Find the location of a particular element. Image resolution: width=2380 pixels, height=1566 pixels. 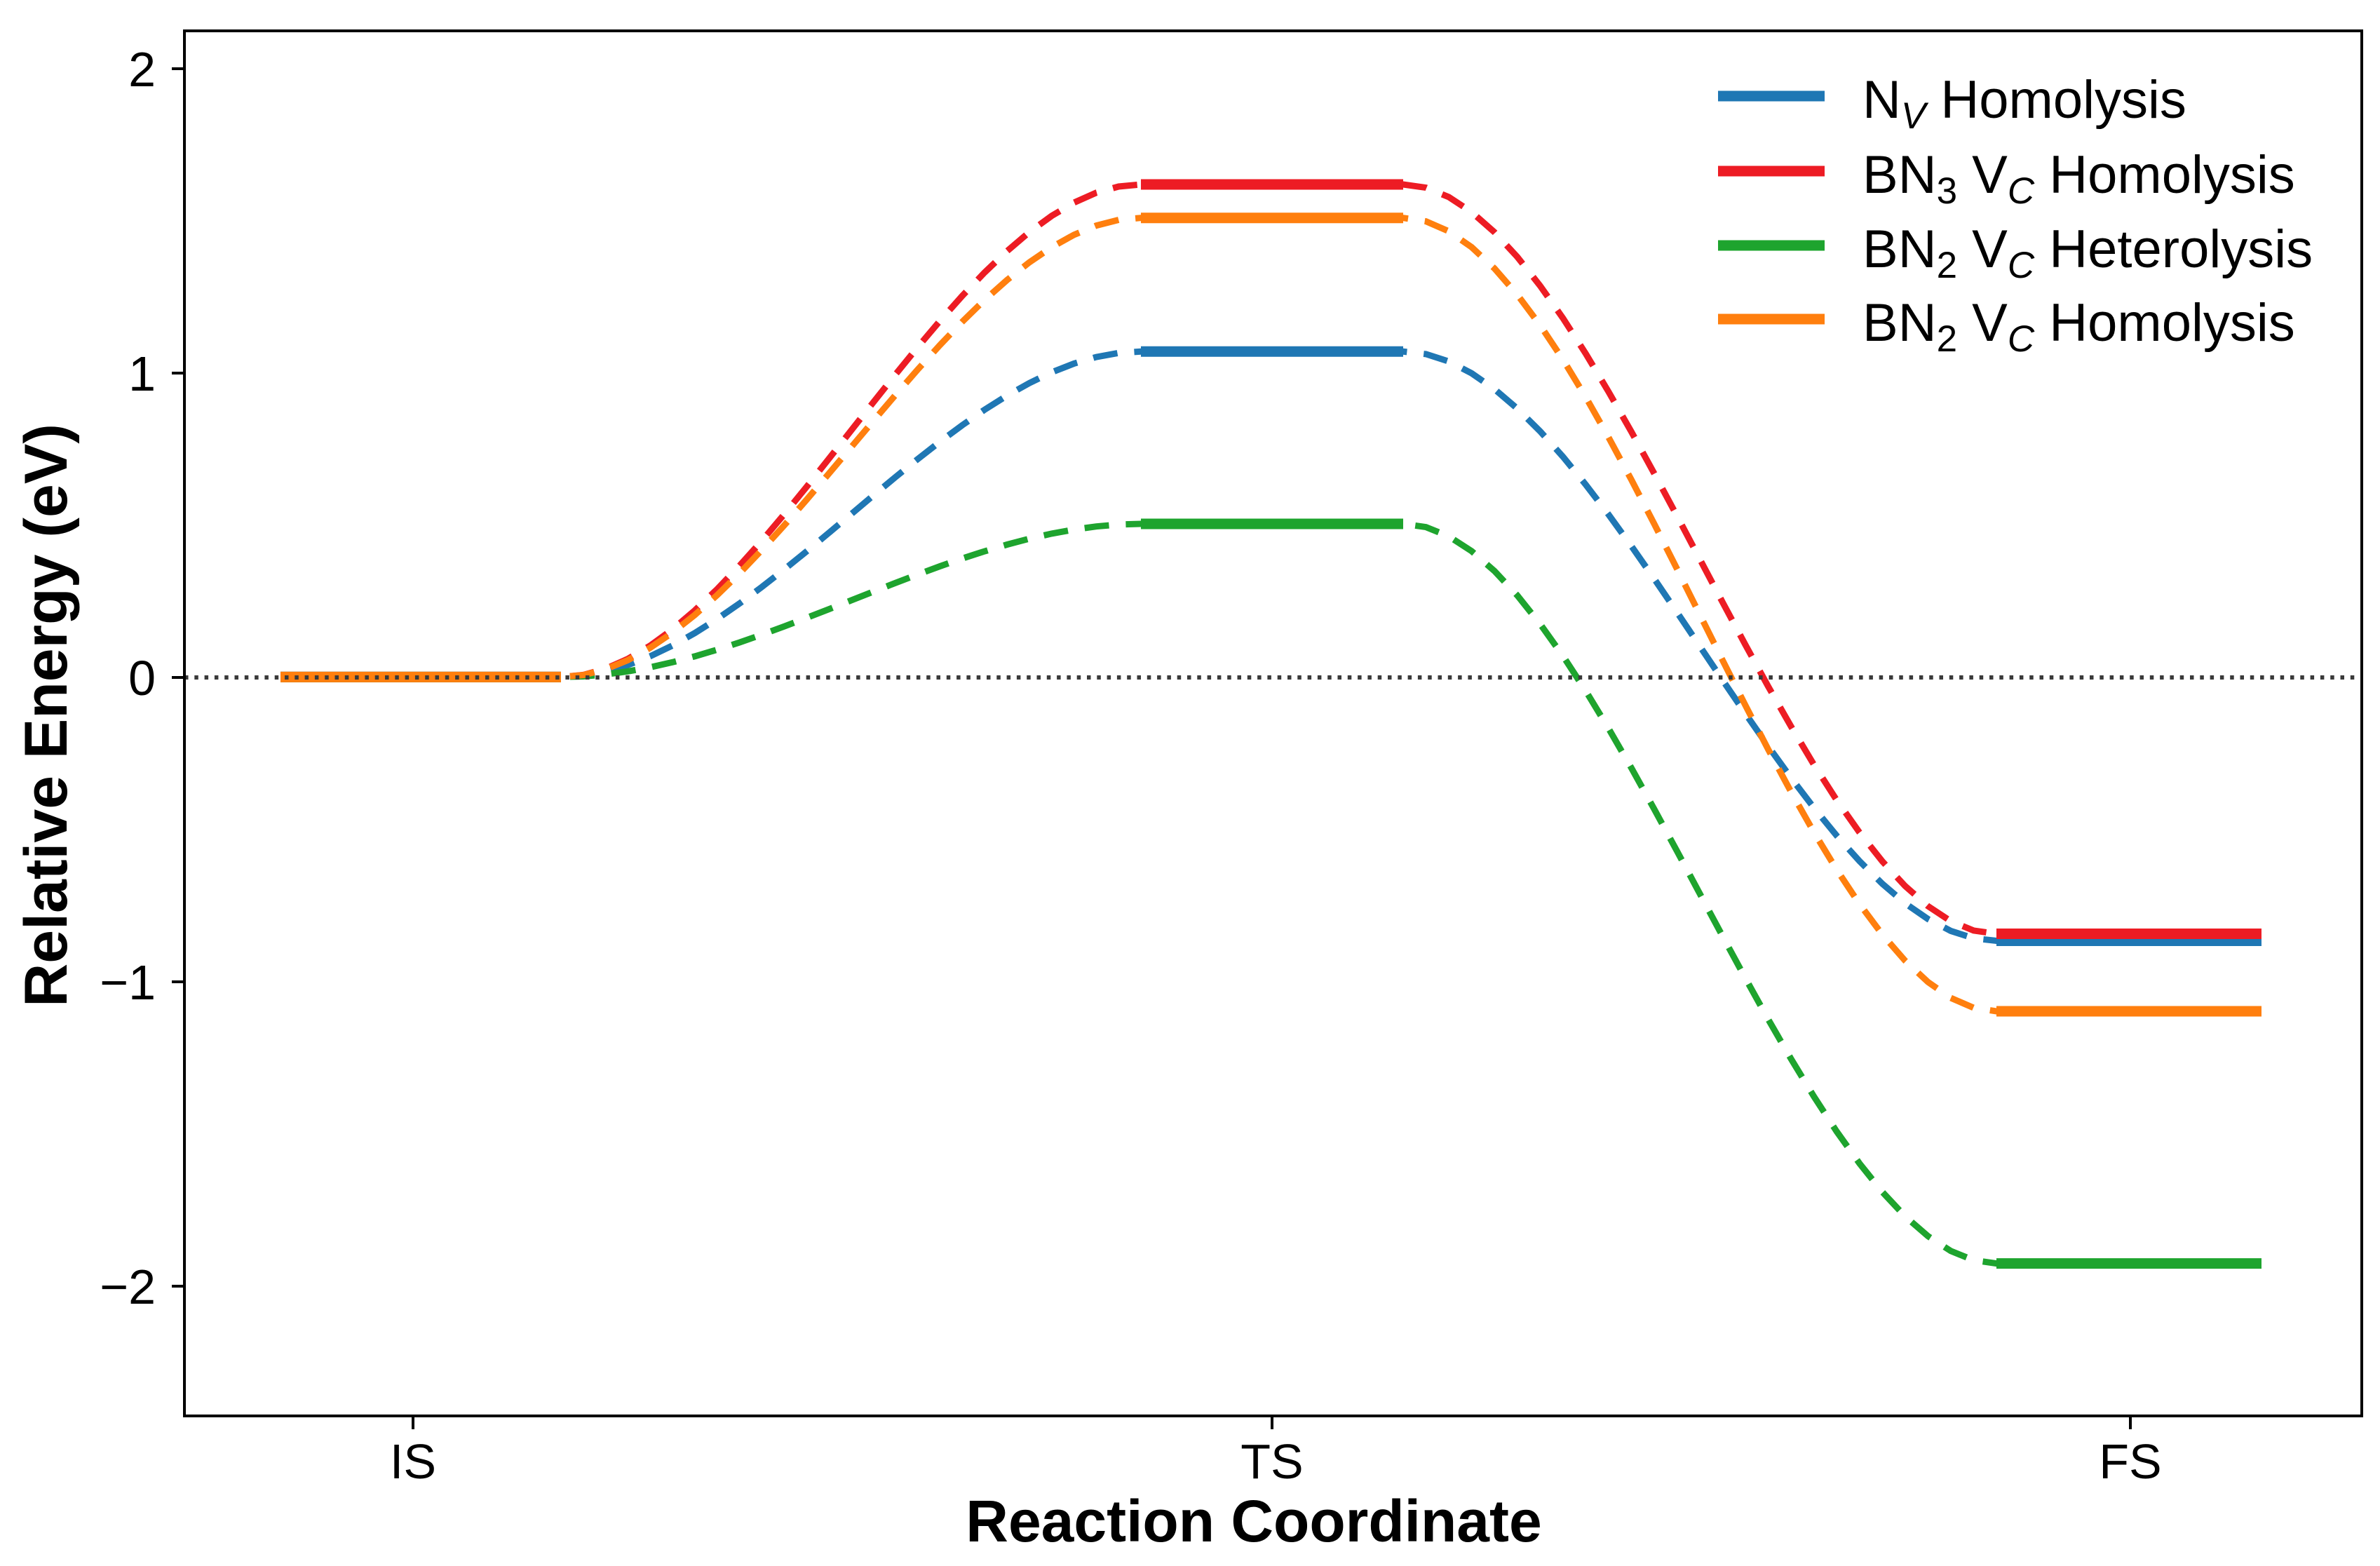

svg-text: BN2​ VC​ Homolysis is located at coordinates (2078, 326).